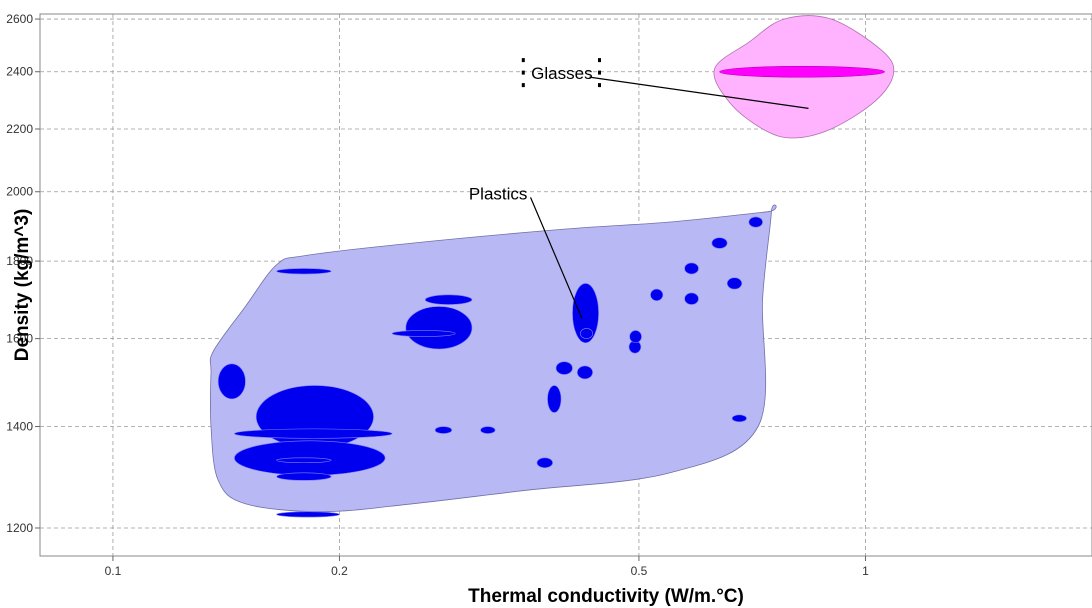  What do you see at coordinates (802, 71) in the screenshot?
I see `glasses-material-bubble` at bounding box center [802, 71].